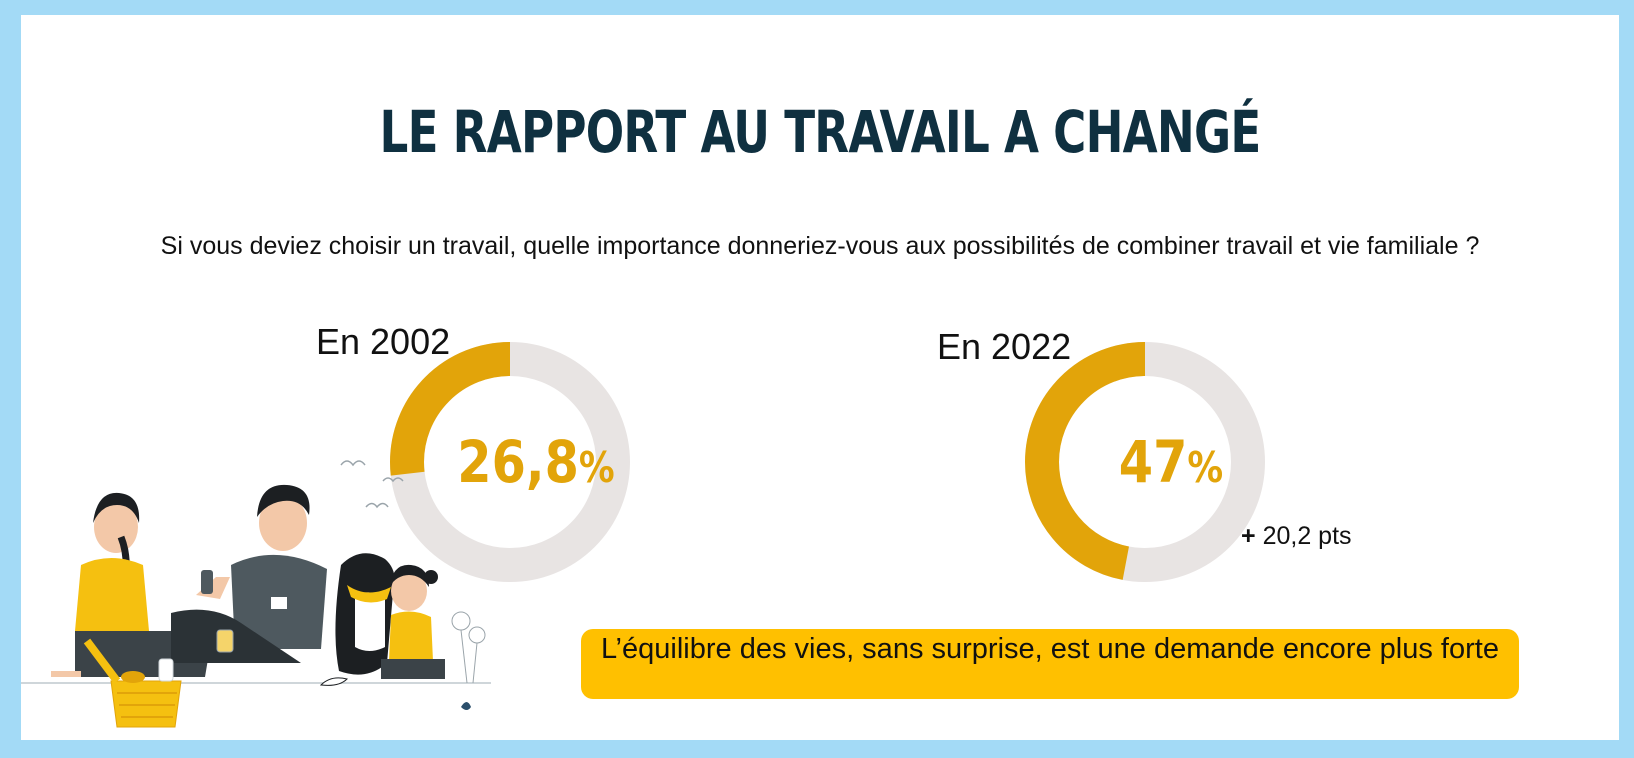 The width and height of the screenshot is (1634, 758). I want to click on page-title: LE RAPPORT AU TRAVAIL A CHANGÉ, so click(820, 132).